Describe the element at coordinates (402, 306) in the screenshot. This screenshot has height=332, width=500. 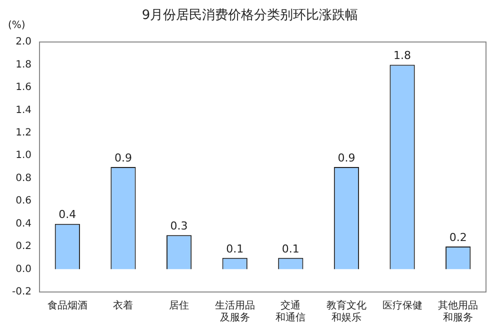
I see `x-tick-label: 医疗保健` at that location.